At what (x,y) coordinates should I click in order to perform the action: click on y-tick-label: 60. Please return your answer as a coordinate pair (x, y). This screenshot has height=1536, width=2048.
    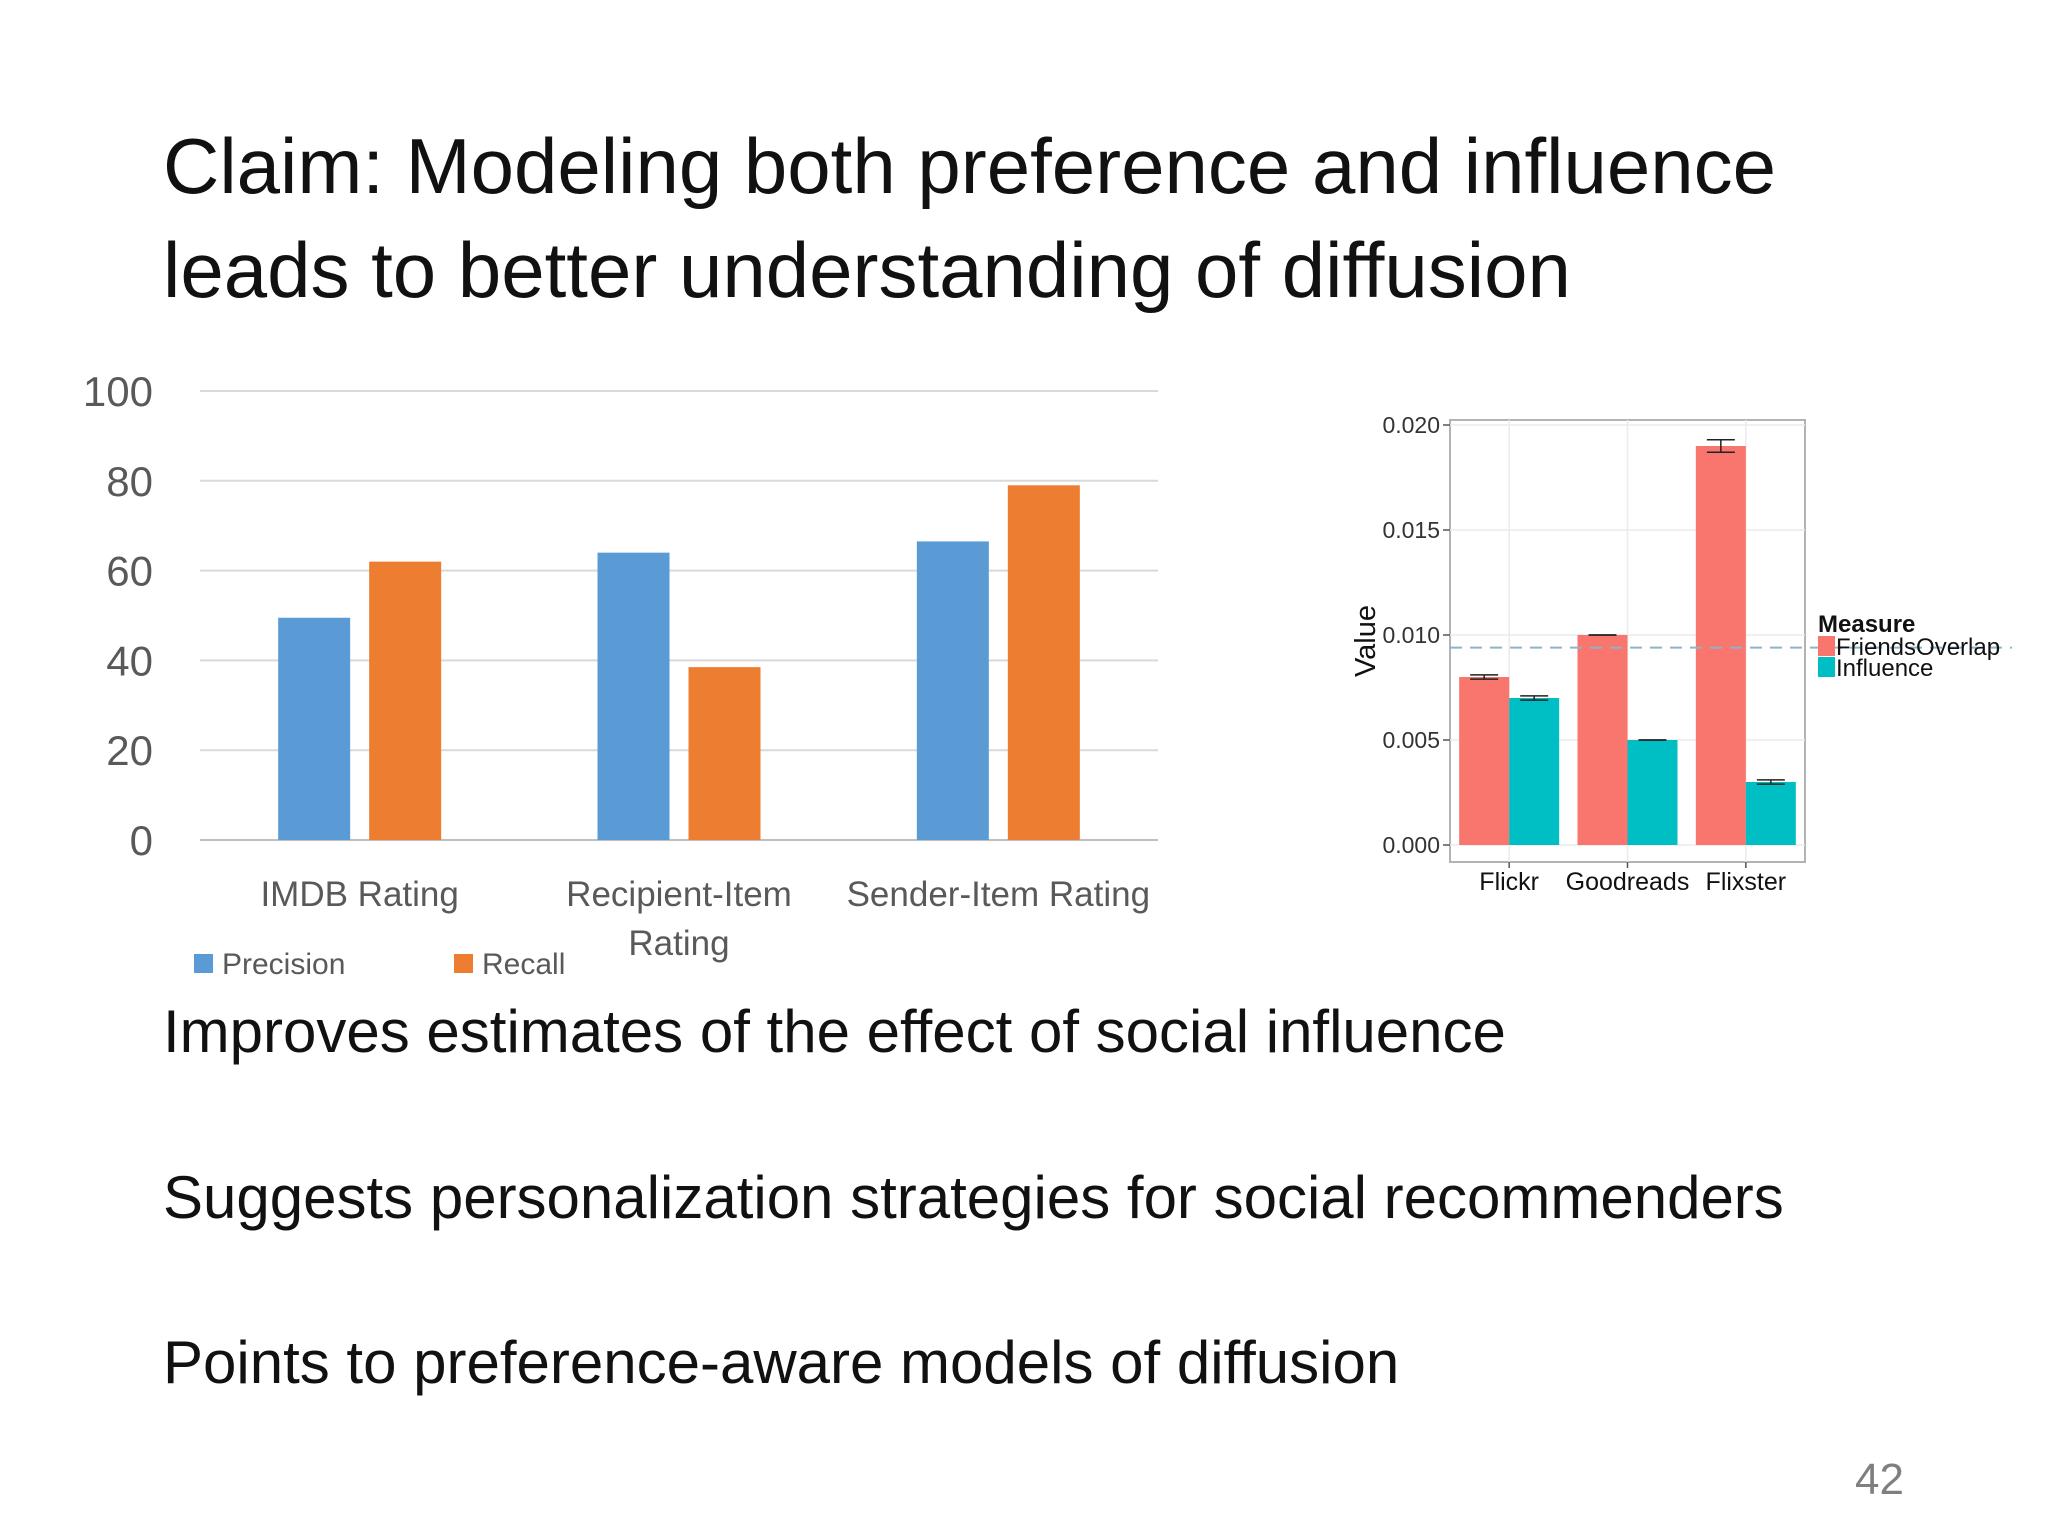
    Looking at the image, I should click on (129, 571).